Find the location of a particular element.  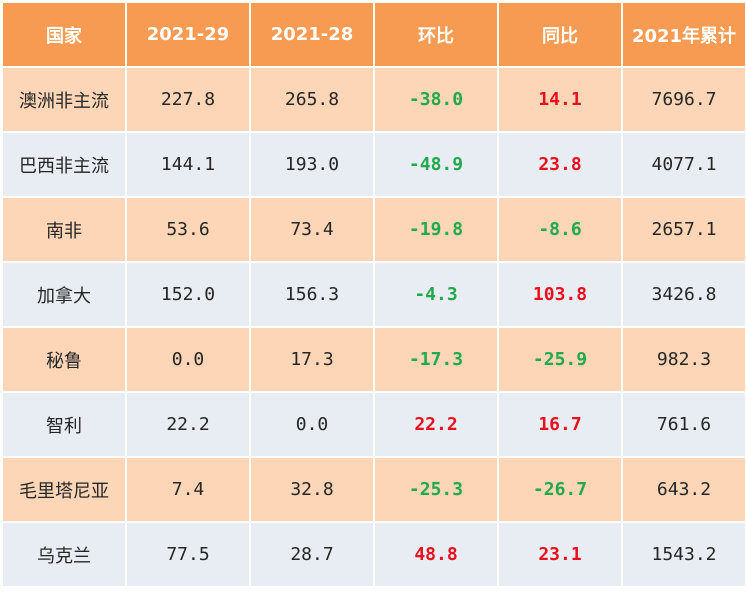

country-cell: 秘鲁 is located at coordinates (64, 359).